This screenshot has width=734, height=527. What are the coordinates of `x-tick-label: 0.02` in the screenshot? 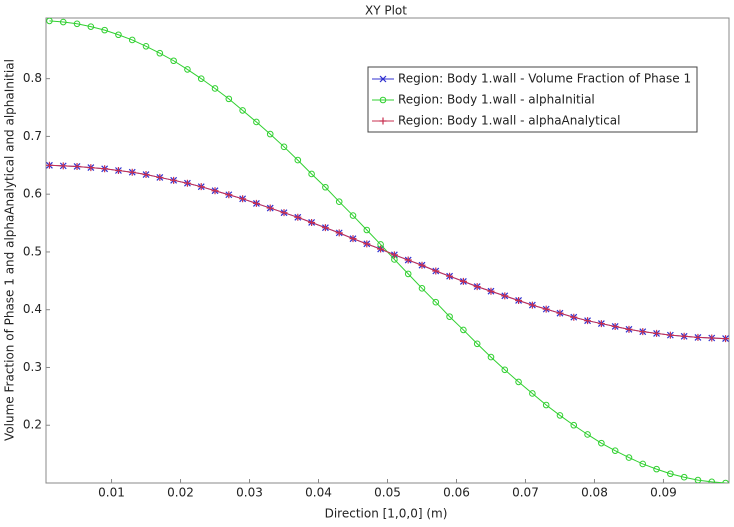 It's located at (180, 493).